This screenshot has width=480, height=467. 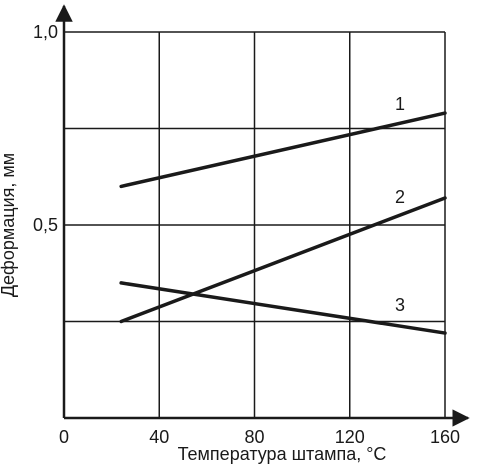 What do you see at coordinates (400, 305) in the screenshot?
I see `series-label-3: 3` at bounding box center [400, 305].